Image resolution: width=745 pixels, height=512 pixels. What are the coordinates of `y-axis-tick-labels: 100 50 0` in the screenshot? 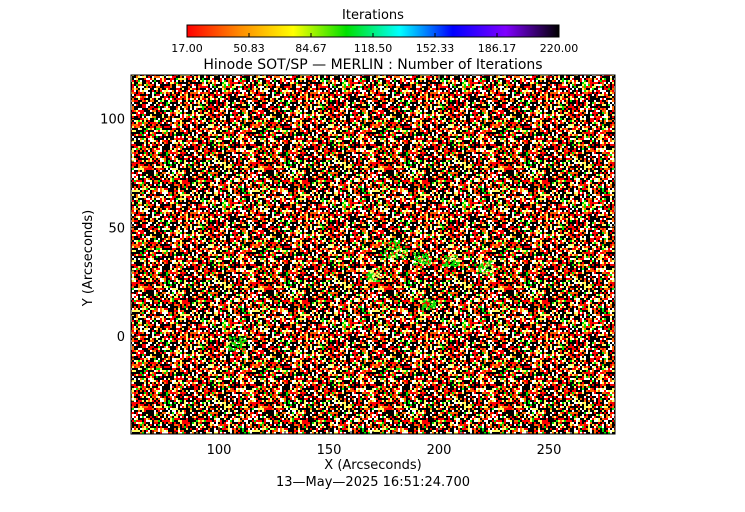 It's located at (112, 229).